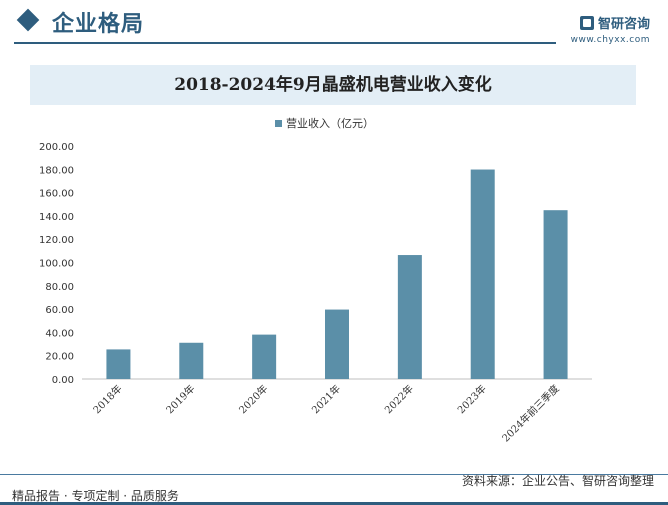 The image size is (668, 505). What do you see at coordinates (56, 217) in the screenshot?
I see `y-tick-label: 140.00` at bounding box center [56, 217].